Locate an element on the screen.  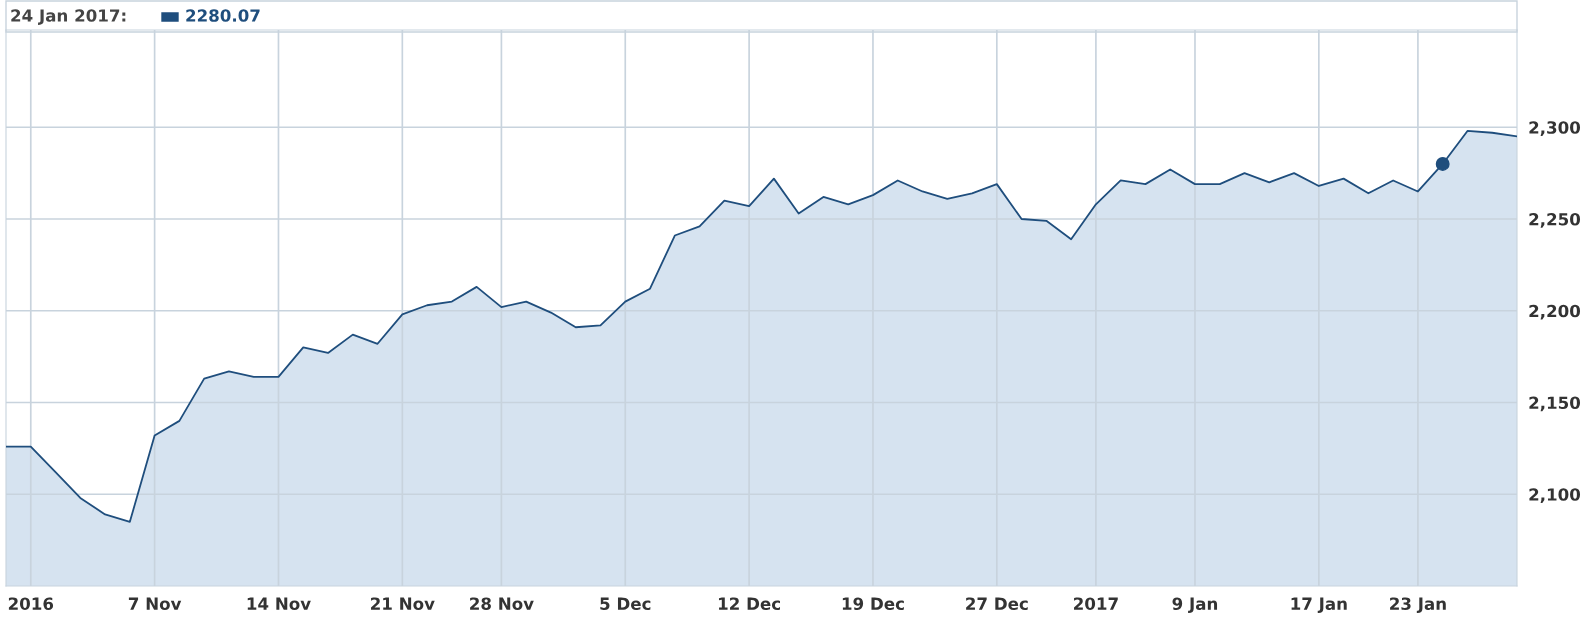
y-tick-label: 2,150 is located at coordinates (1555, 404).